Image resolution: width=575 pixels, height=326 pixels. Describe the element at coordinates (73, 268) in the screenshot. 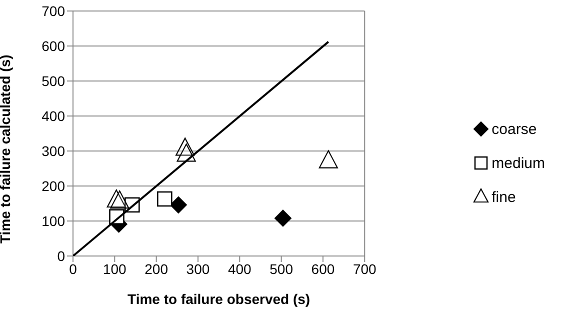

I see `x-tick-label: 0` at that location.